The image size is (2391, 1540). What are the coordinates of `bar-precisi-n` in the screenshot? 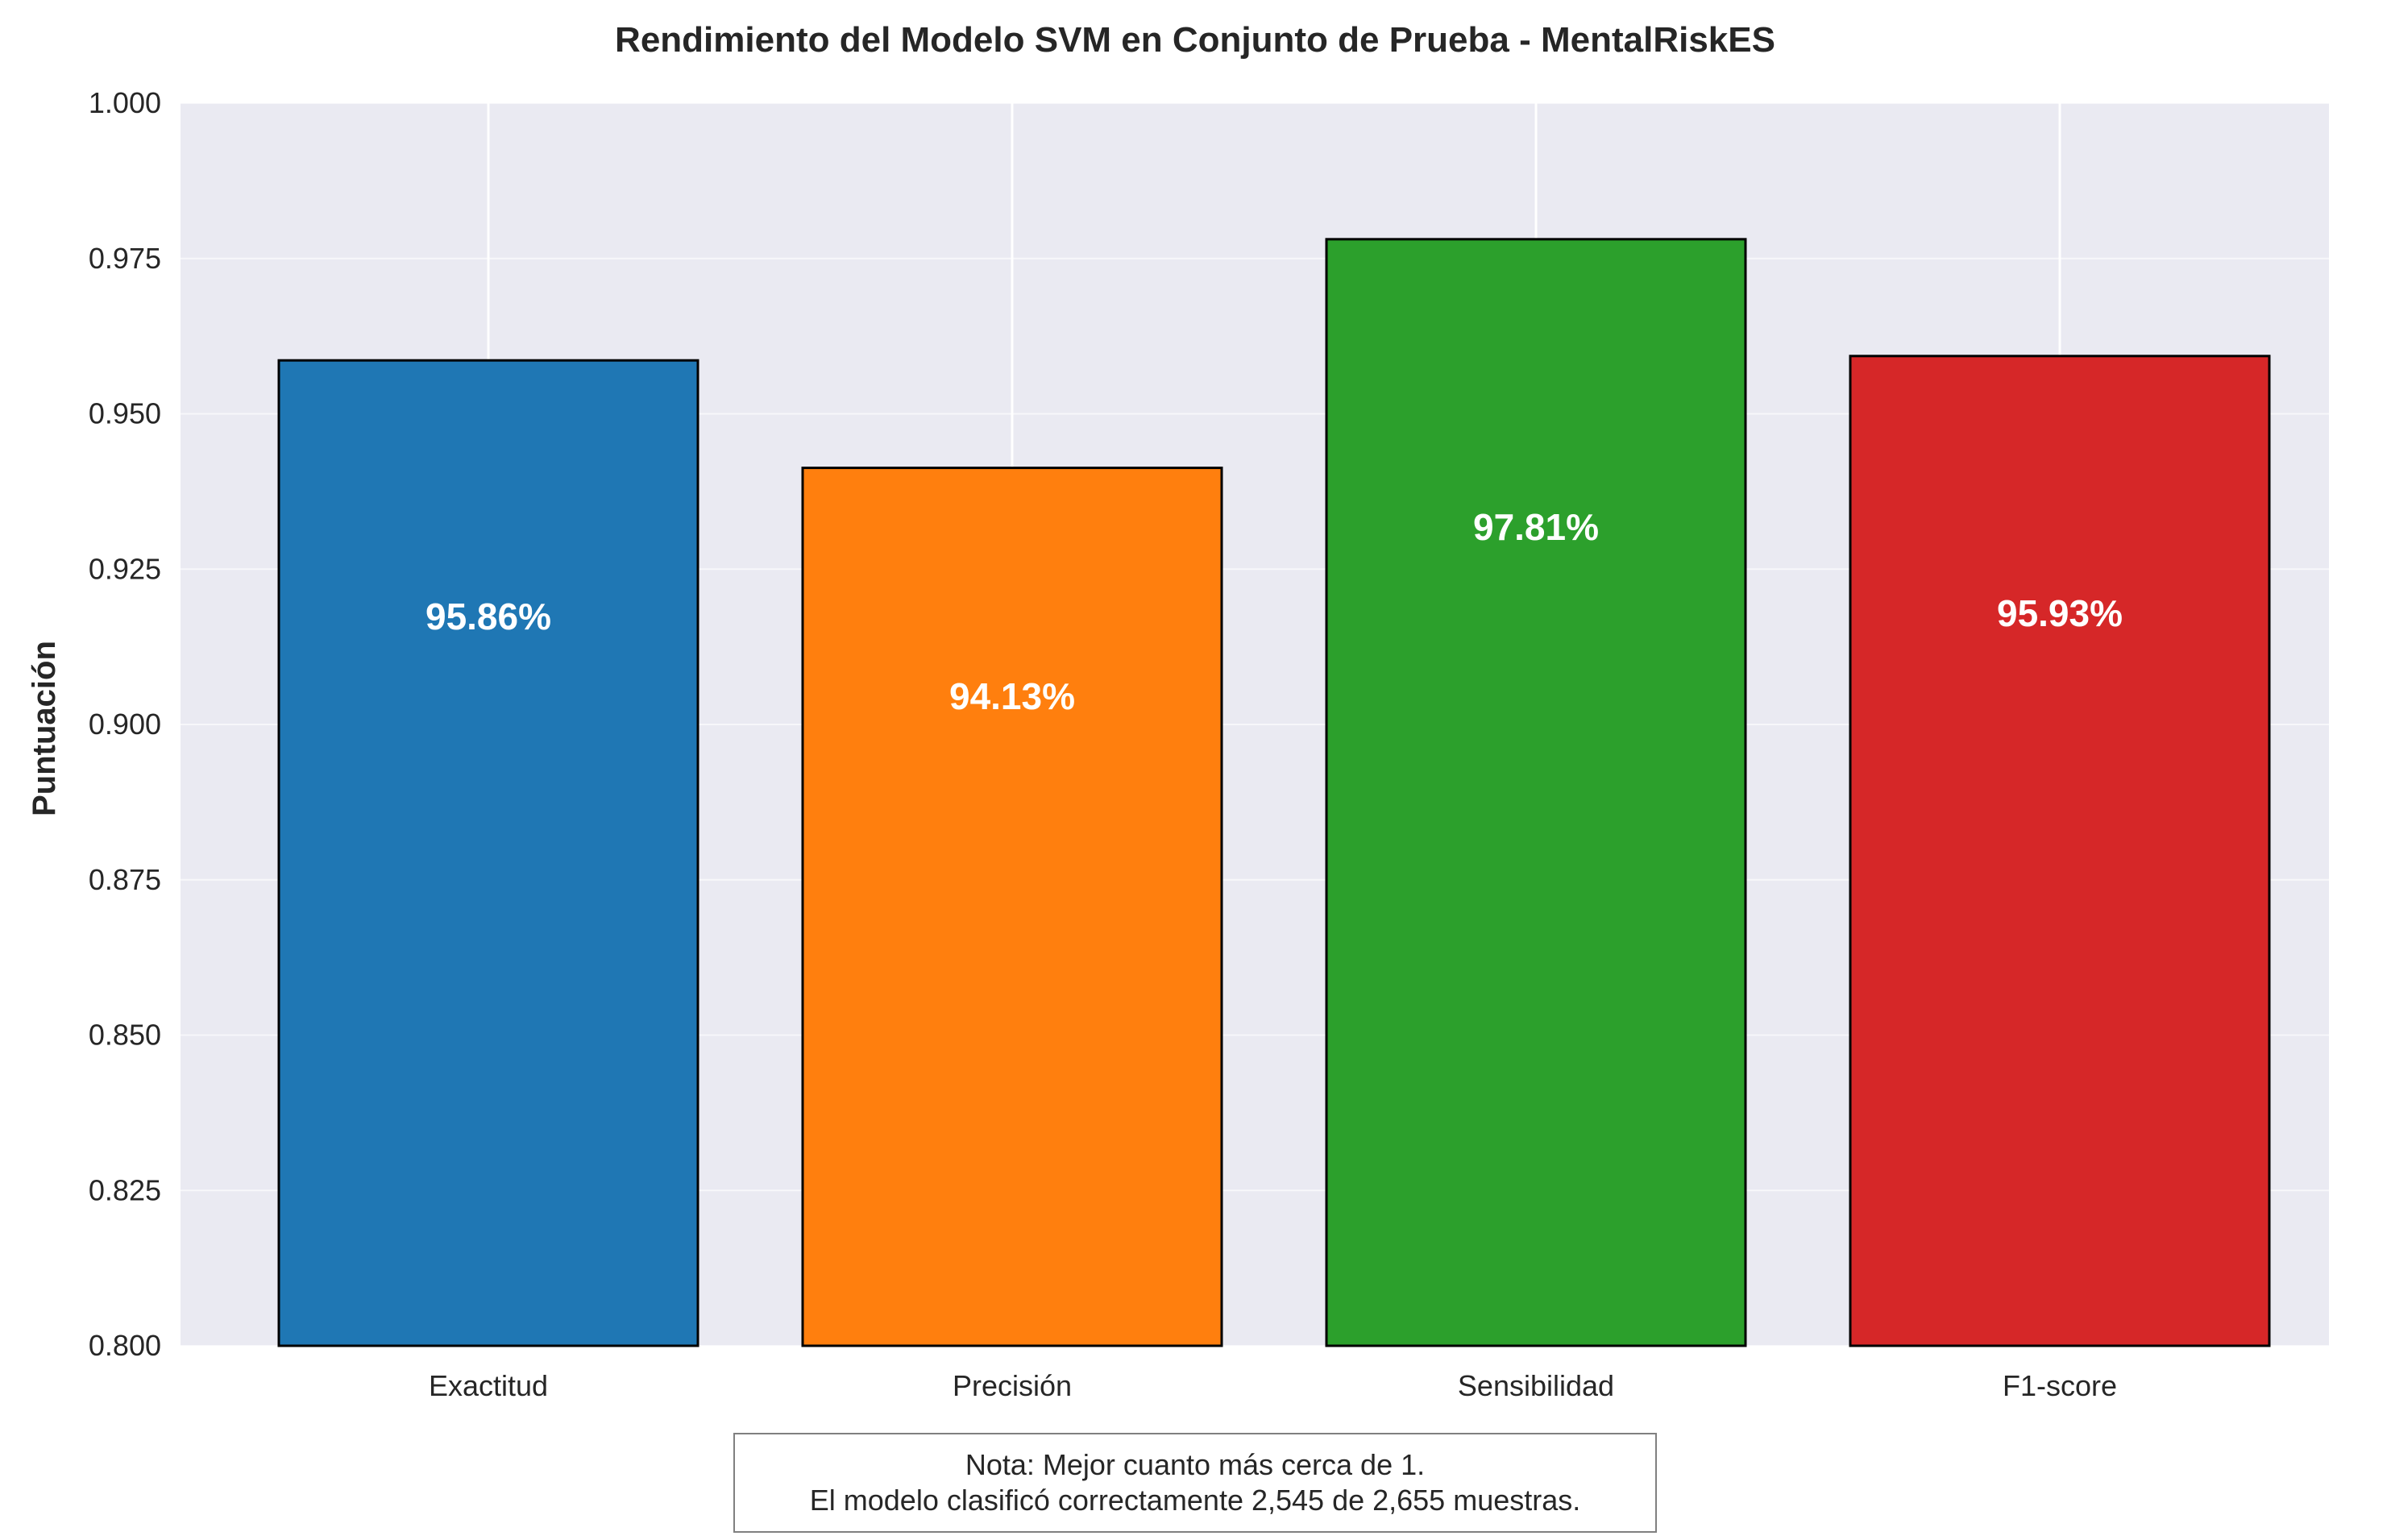 It's located at (1012, 907).